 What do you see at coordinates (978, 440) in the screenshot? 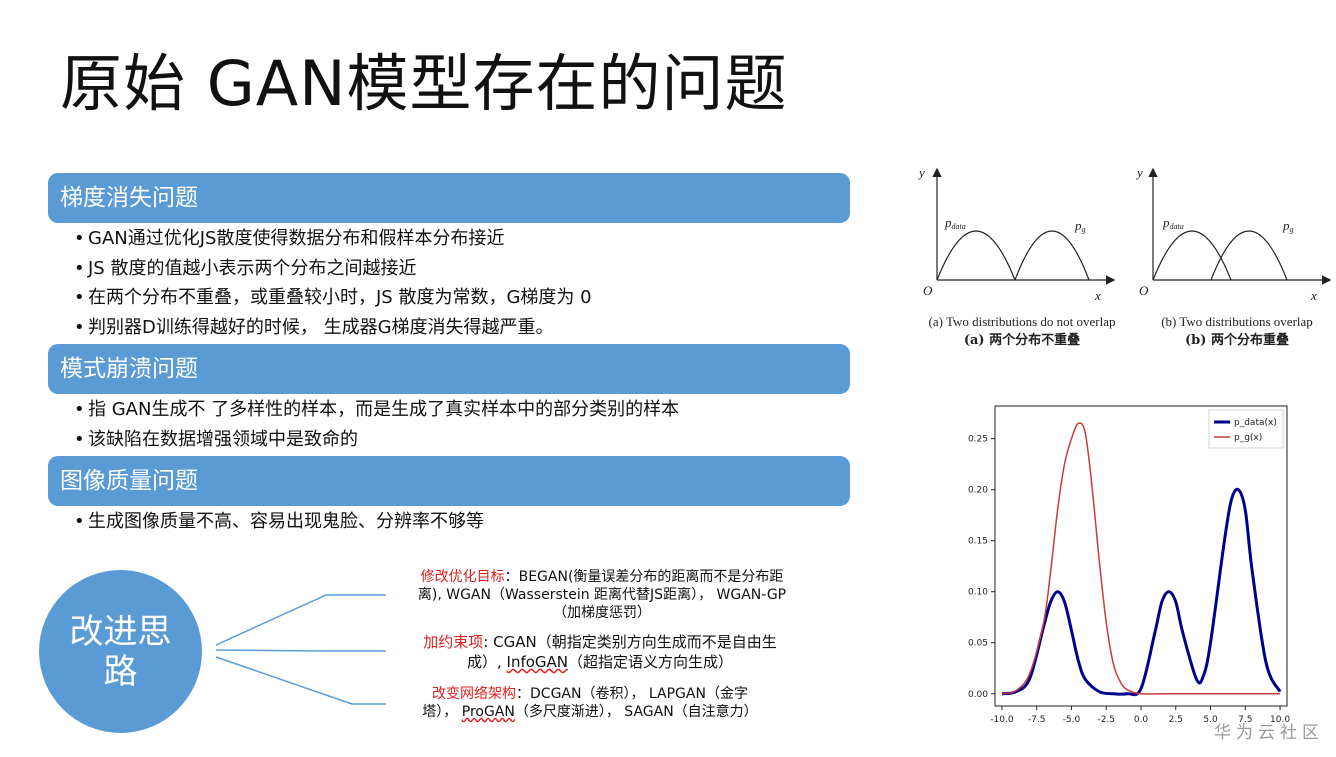
I see `y-tick-label: 0.25` at bounding box center [978, 440].